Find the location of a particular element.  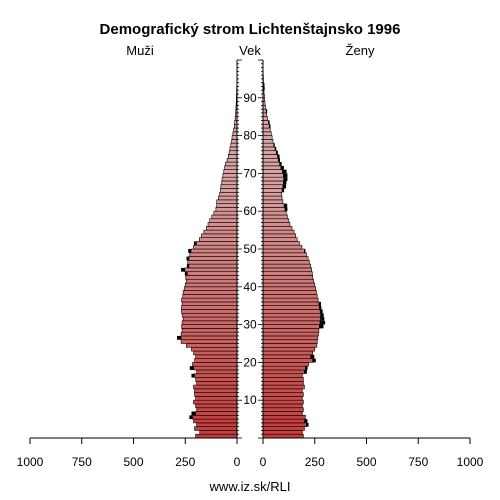

age-tick-label: 50 is located at coordinates (250, 249).